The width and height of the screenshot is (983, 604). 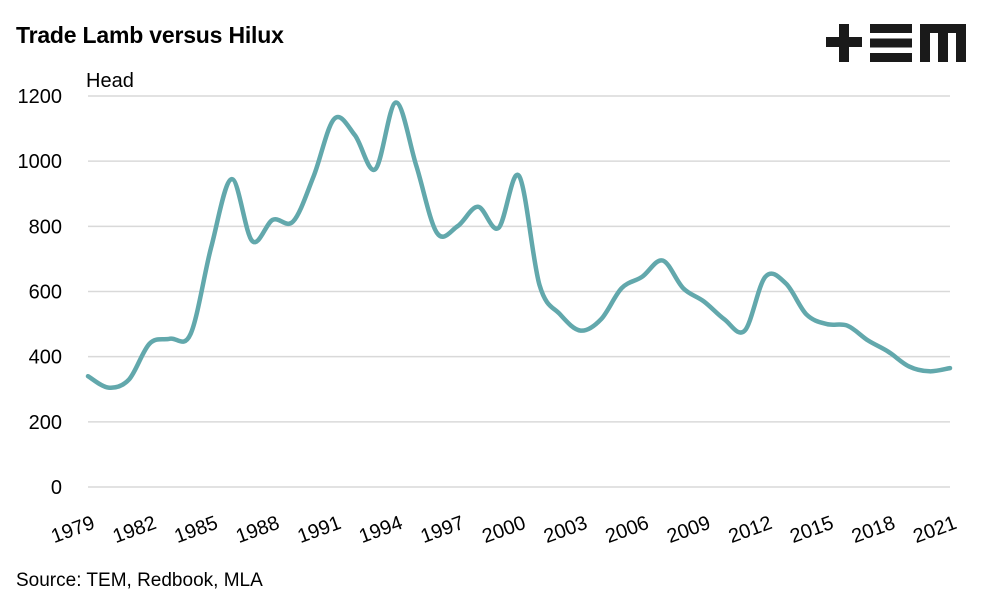 What do you see at coordinates (750, 530) in the screenshot?
I see `x-tick-label: 2012` at bounding box center [750, 530].